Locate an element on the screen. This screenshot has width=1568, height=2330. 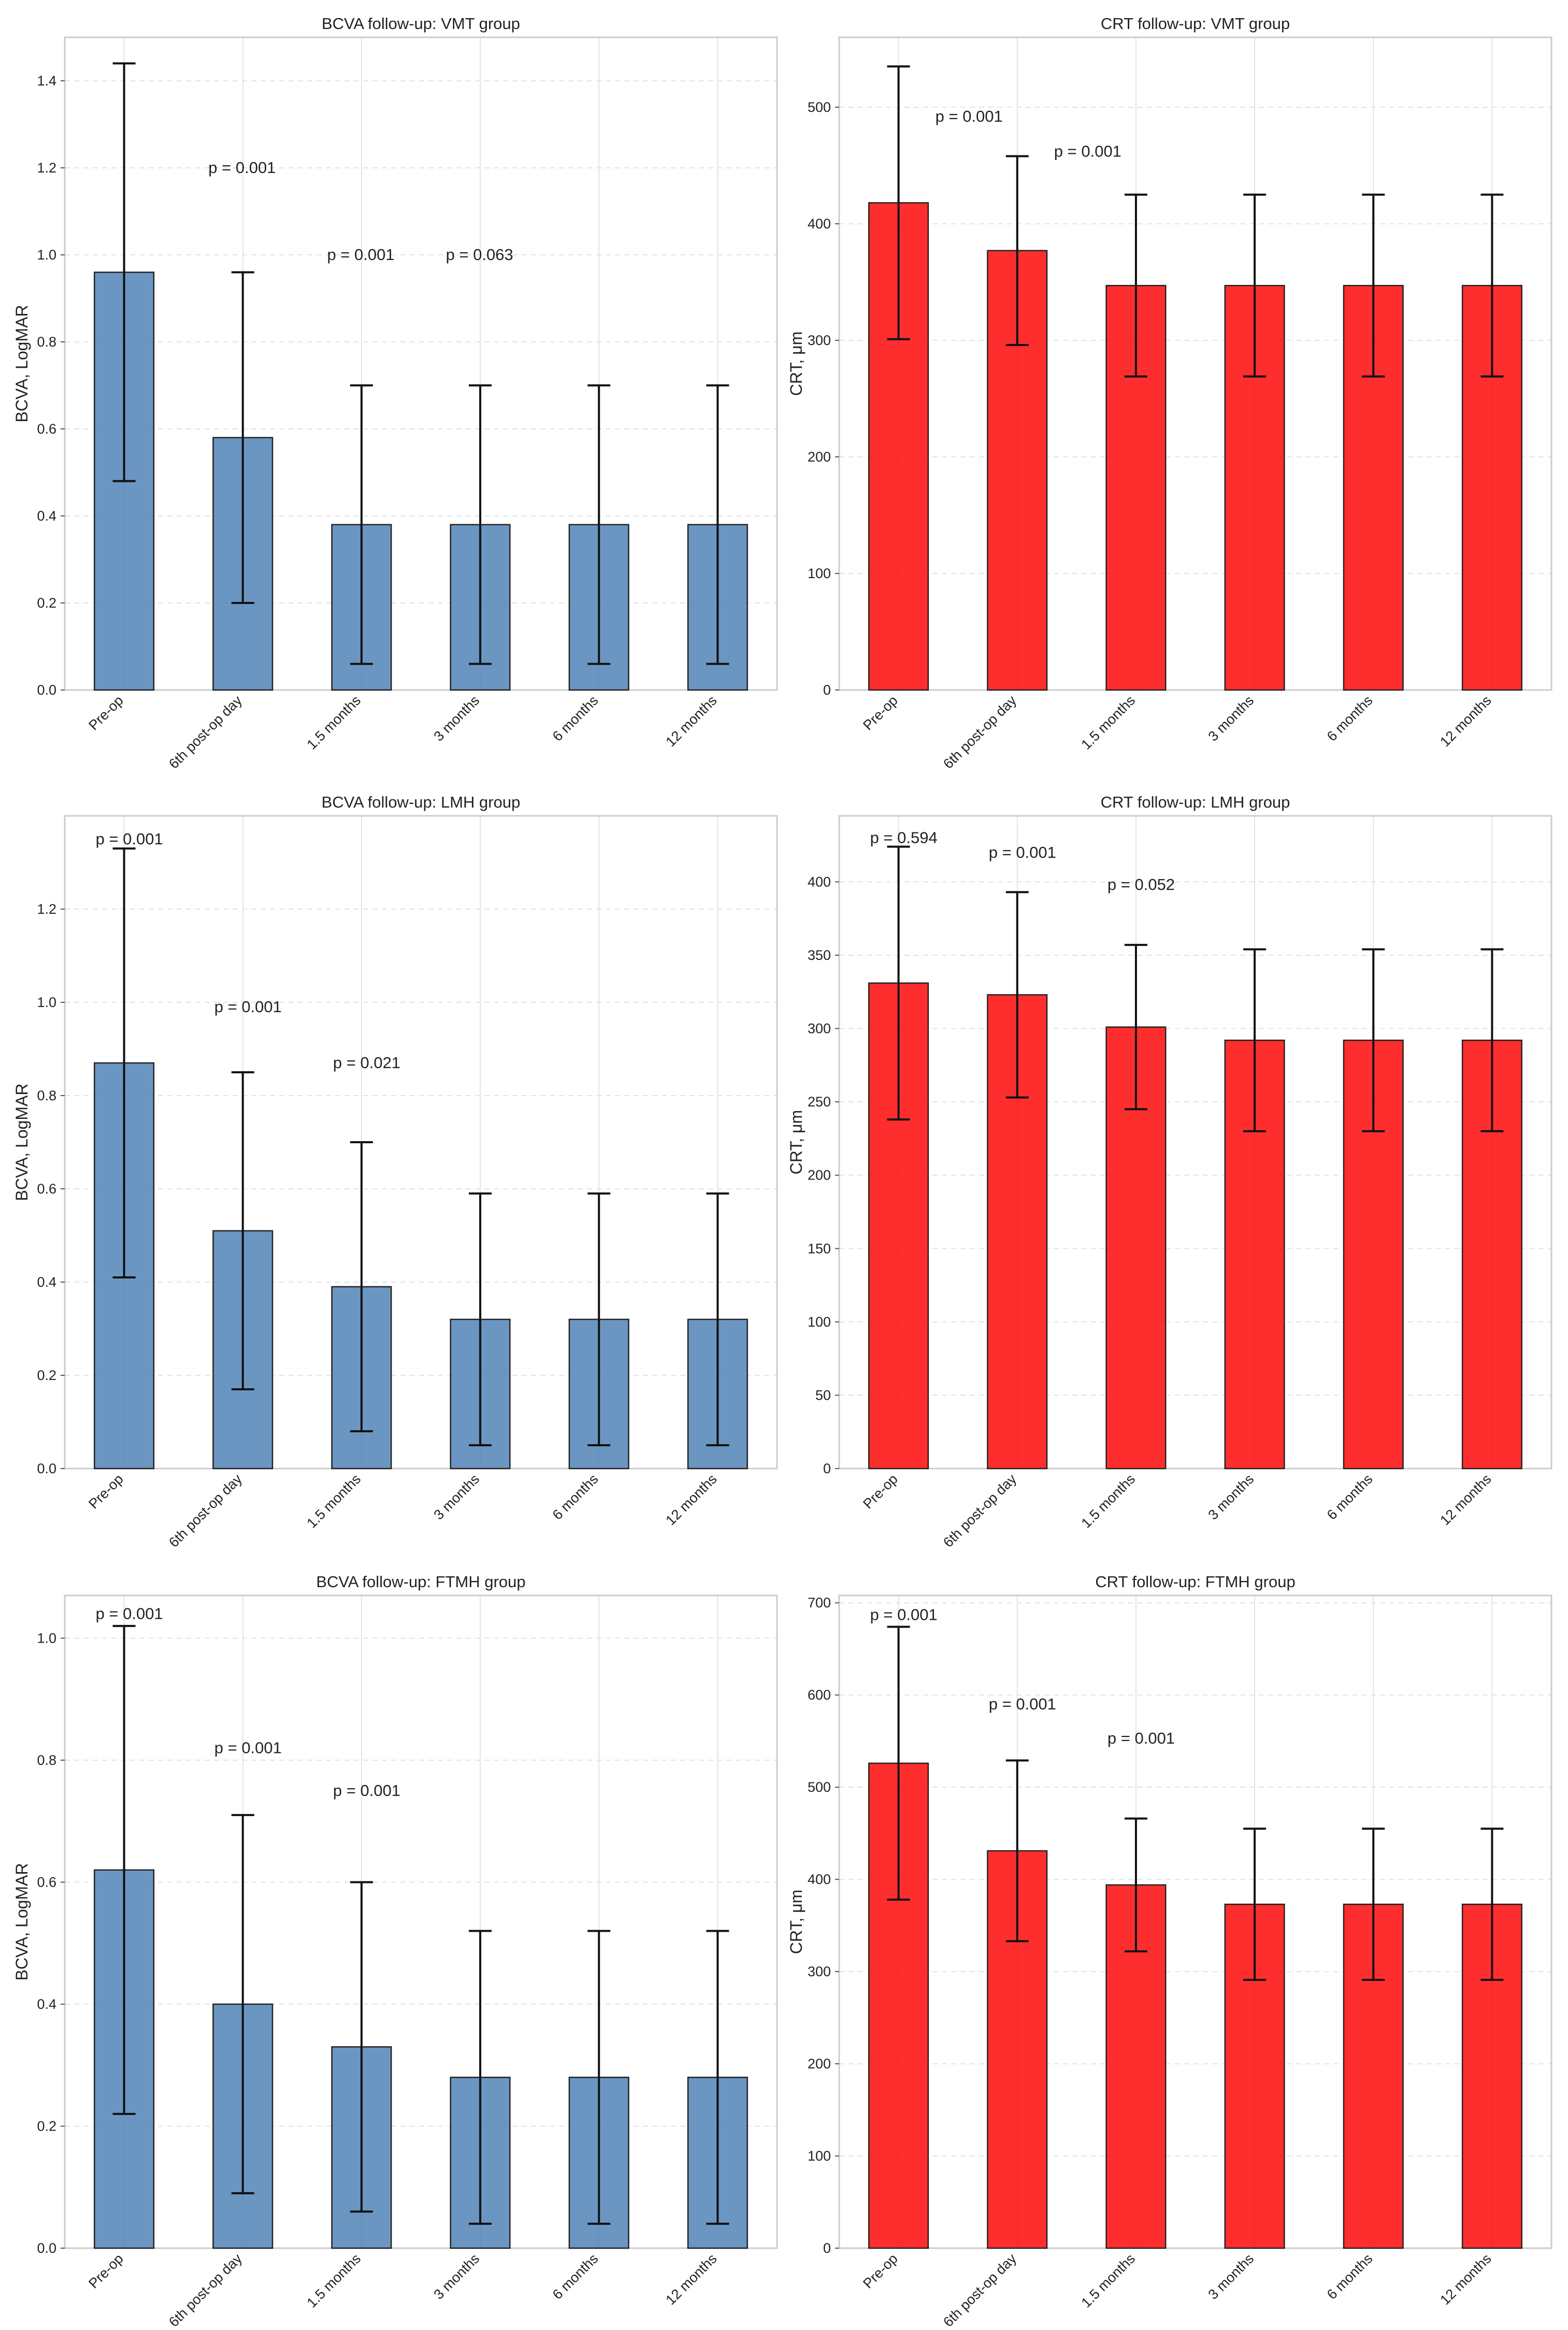
chart-title: CRT follow-up: LMH group is located at coordinates (1195, 802).